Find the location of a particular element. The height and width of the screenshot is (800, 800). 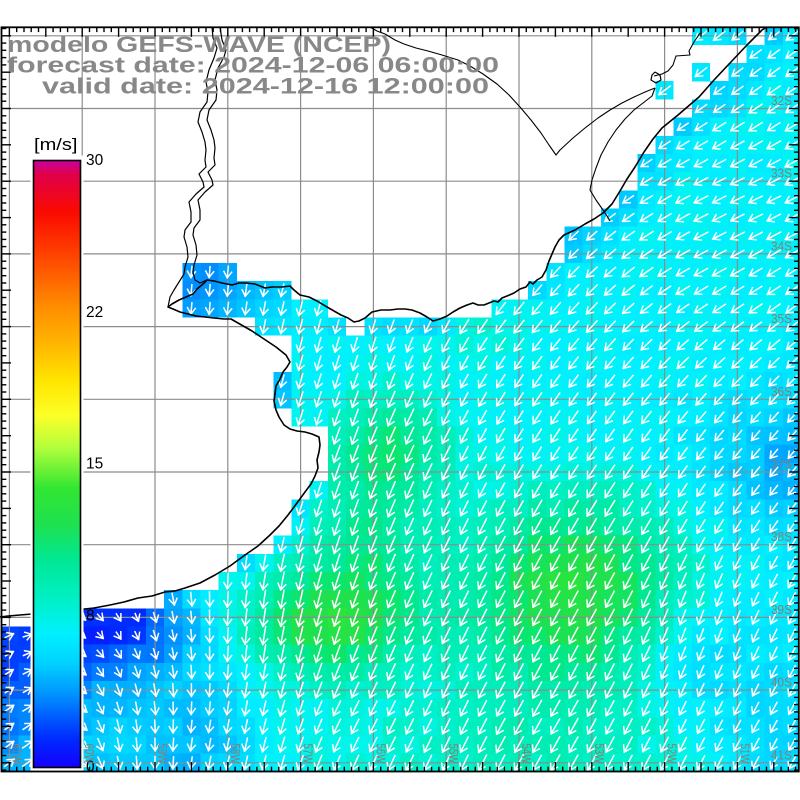

svg-text: 56W is located at coordinates (380, 754).